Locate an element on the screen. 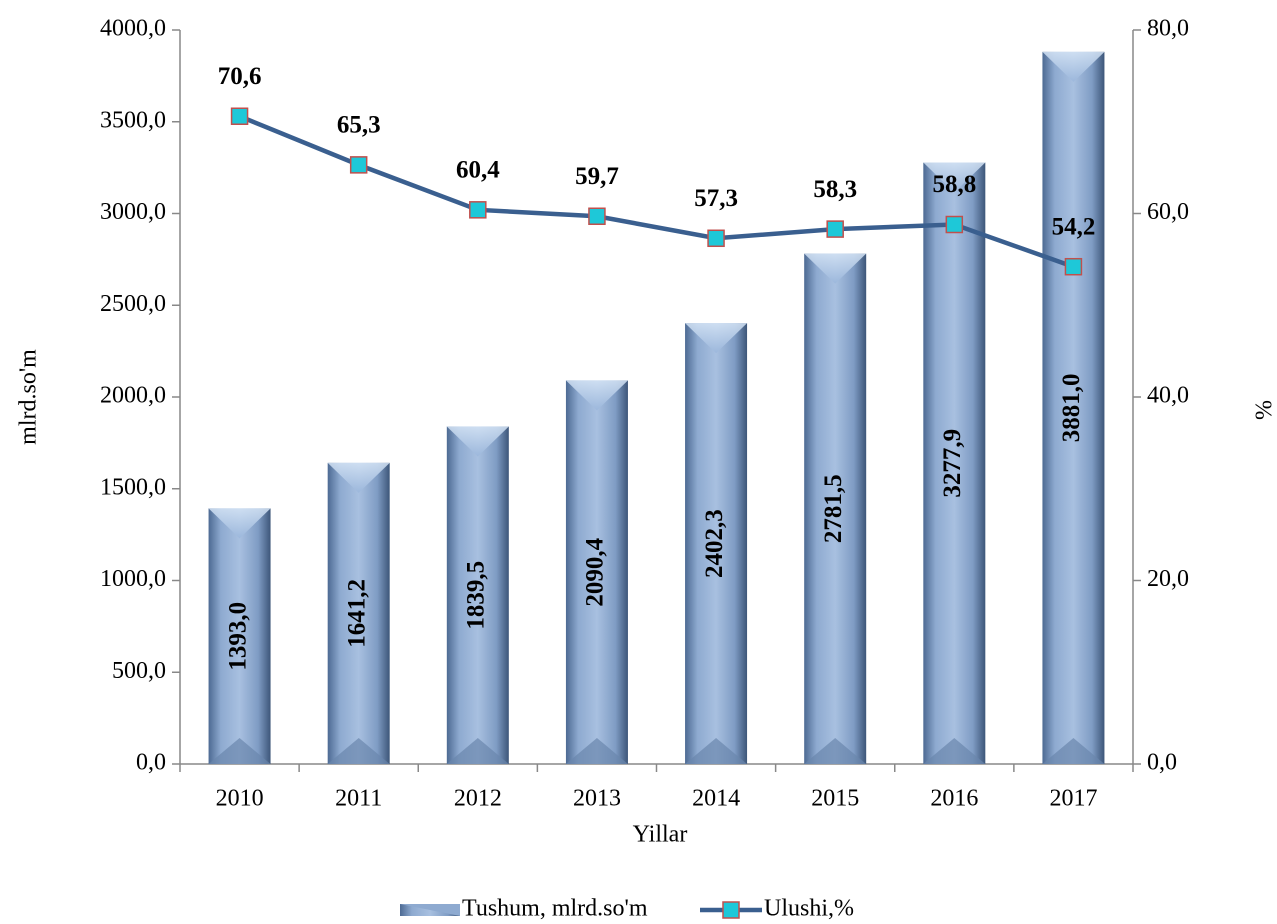  bar-value-label: 3277,9 is located at coordinates (952, 463).